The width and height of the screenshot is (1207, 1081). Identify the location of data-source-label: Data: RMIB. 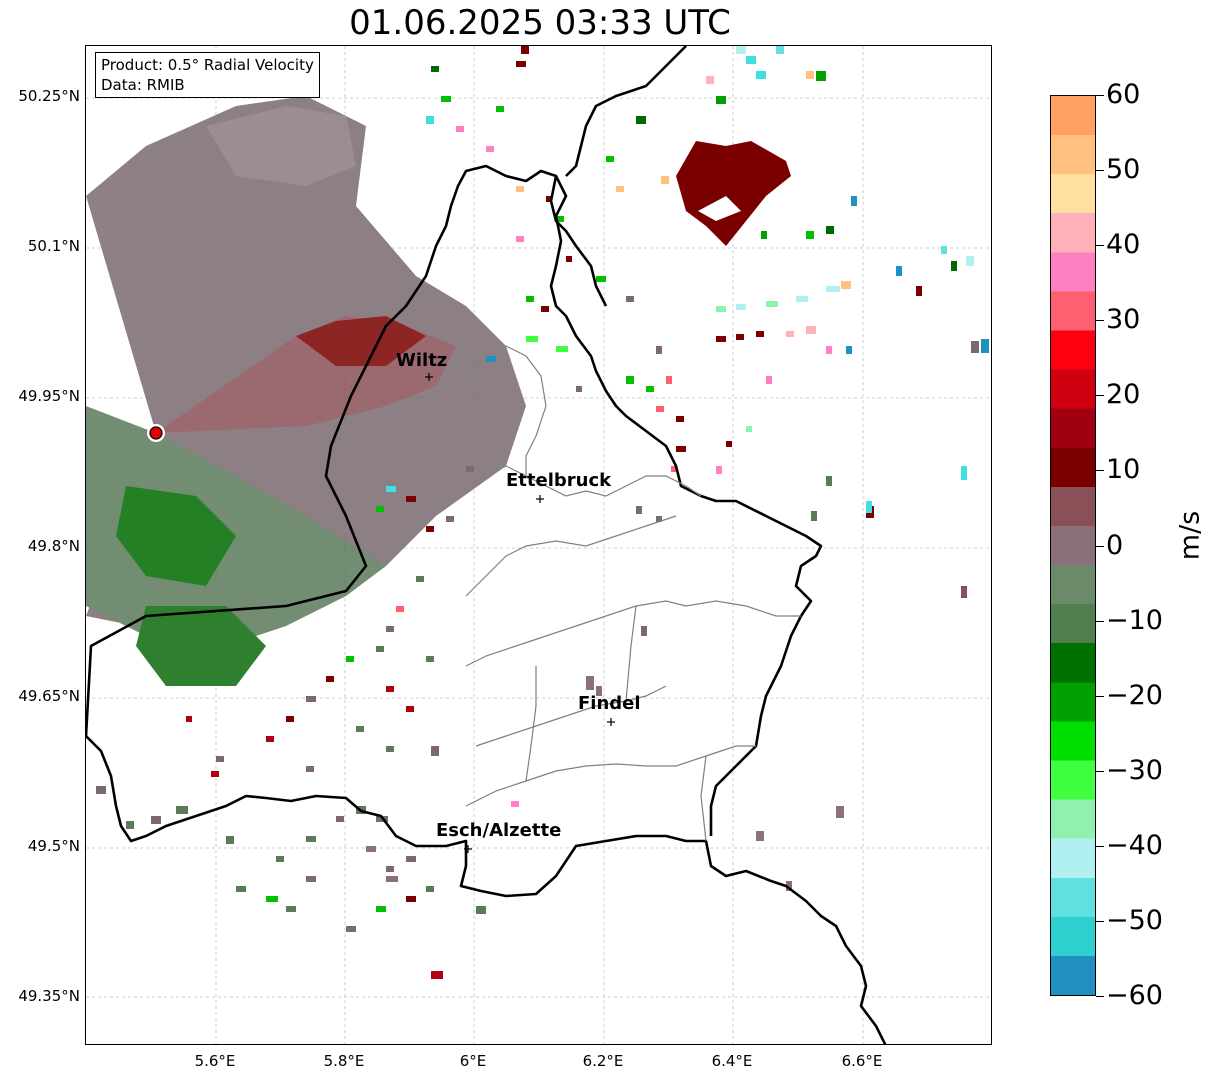
(143, 85).